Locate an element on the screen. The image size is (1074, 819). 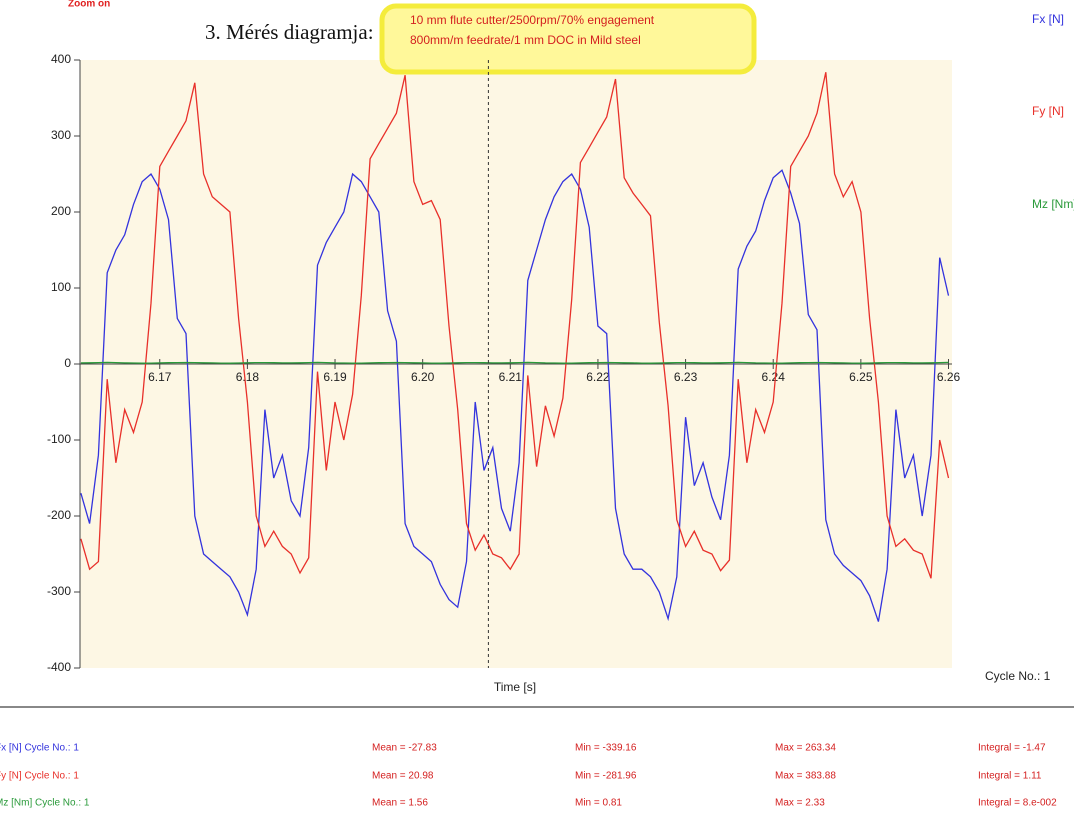
y-tick-label: 0 is located at coordinates (67, 363).